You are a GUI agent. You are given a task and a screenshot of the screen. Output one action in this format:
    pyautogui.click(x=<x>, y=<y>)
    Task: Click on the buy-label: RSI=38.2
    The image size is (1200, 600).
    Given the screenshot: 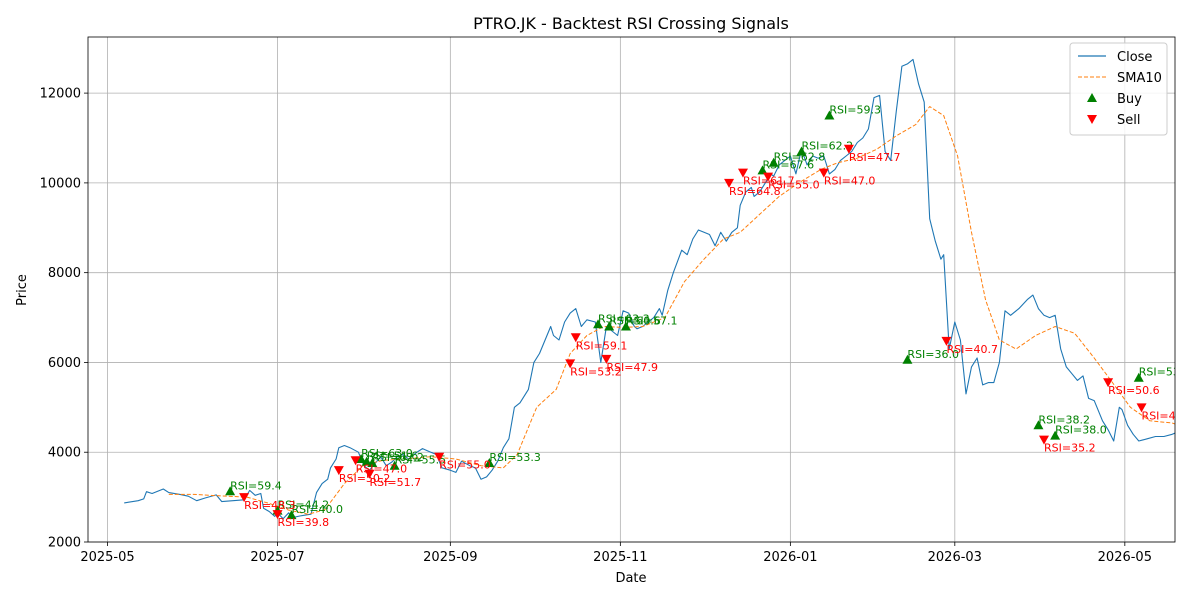 What is the action you would take?
    pyautogui.click(x=1064, y=419)
    